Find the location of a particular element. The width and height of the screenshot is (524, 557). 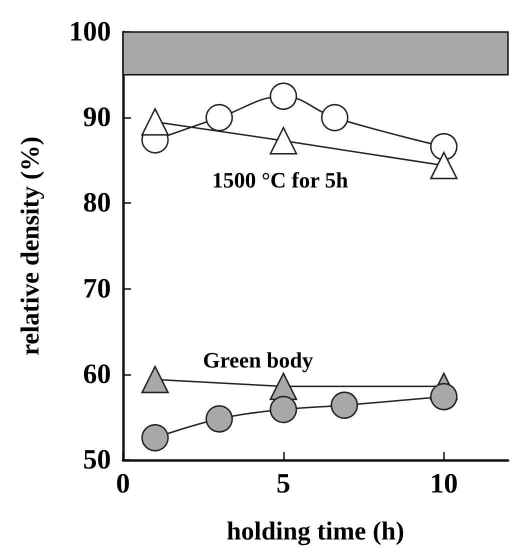

y-tick-label: 100 is located at coordinates (90, 32).